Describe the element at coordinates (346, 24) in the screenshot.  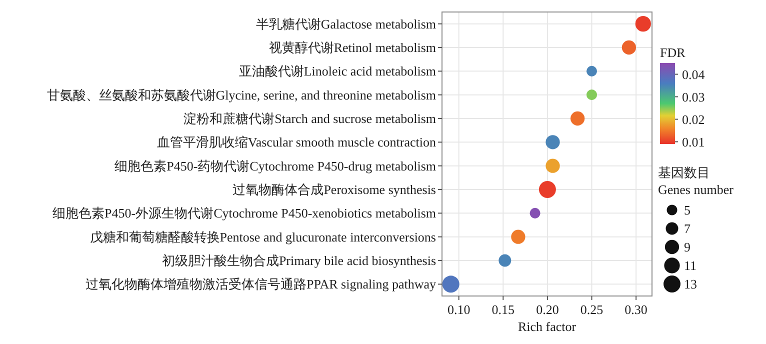
I see `y-tick-label: 半乳糖代谢Galactose metabolism` at that location.